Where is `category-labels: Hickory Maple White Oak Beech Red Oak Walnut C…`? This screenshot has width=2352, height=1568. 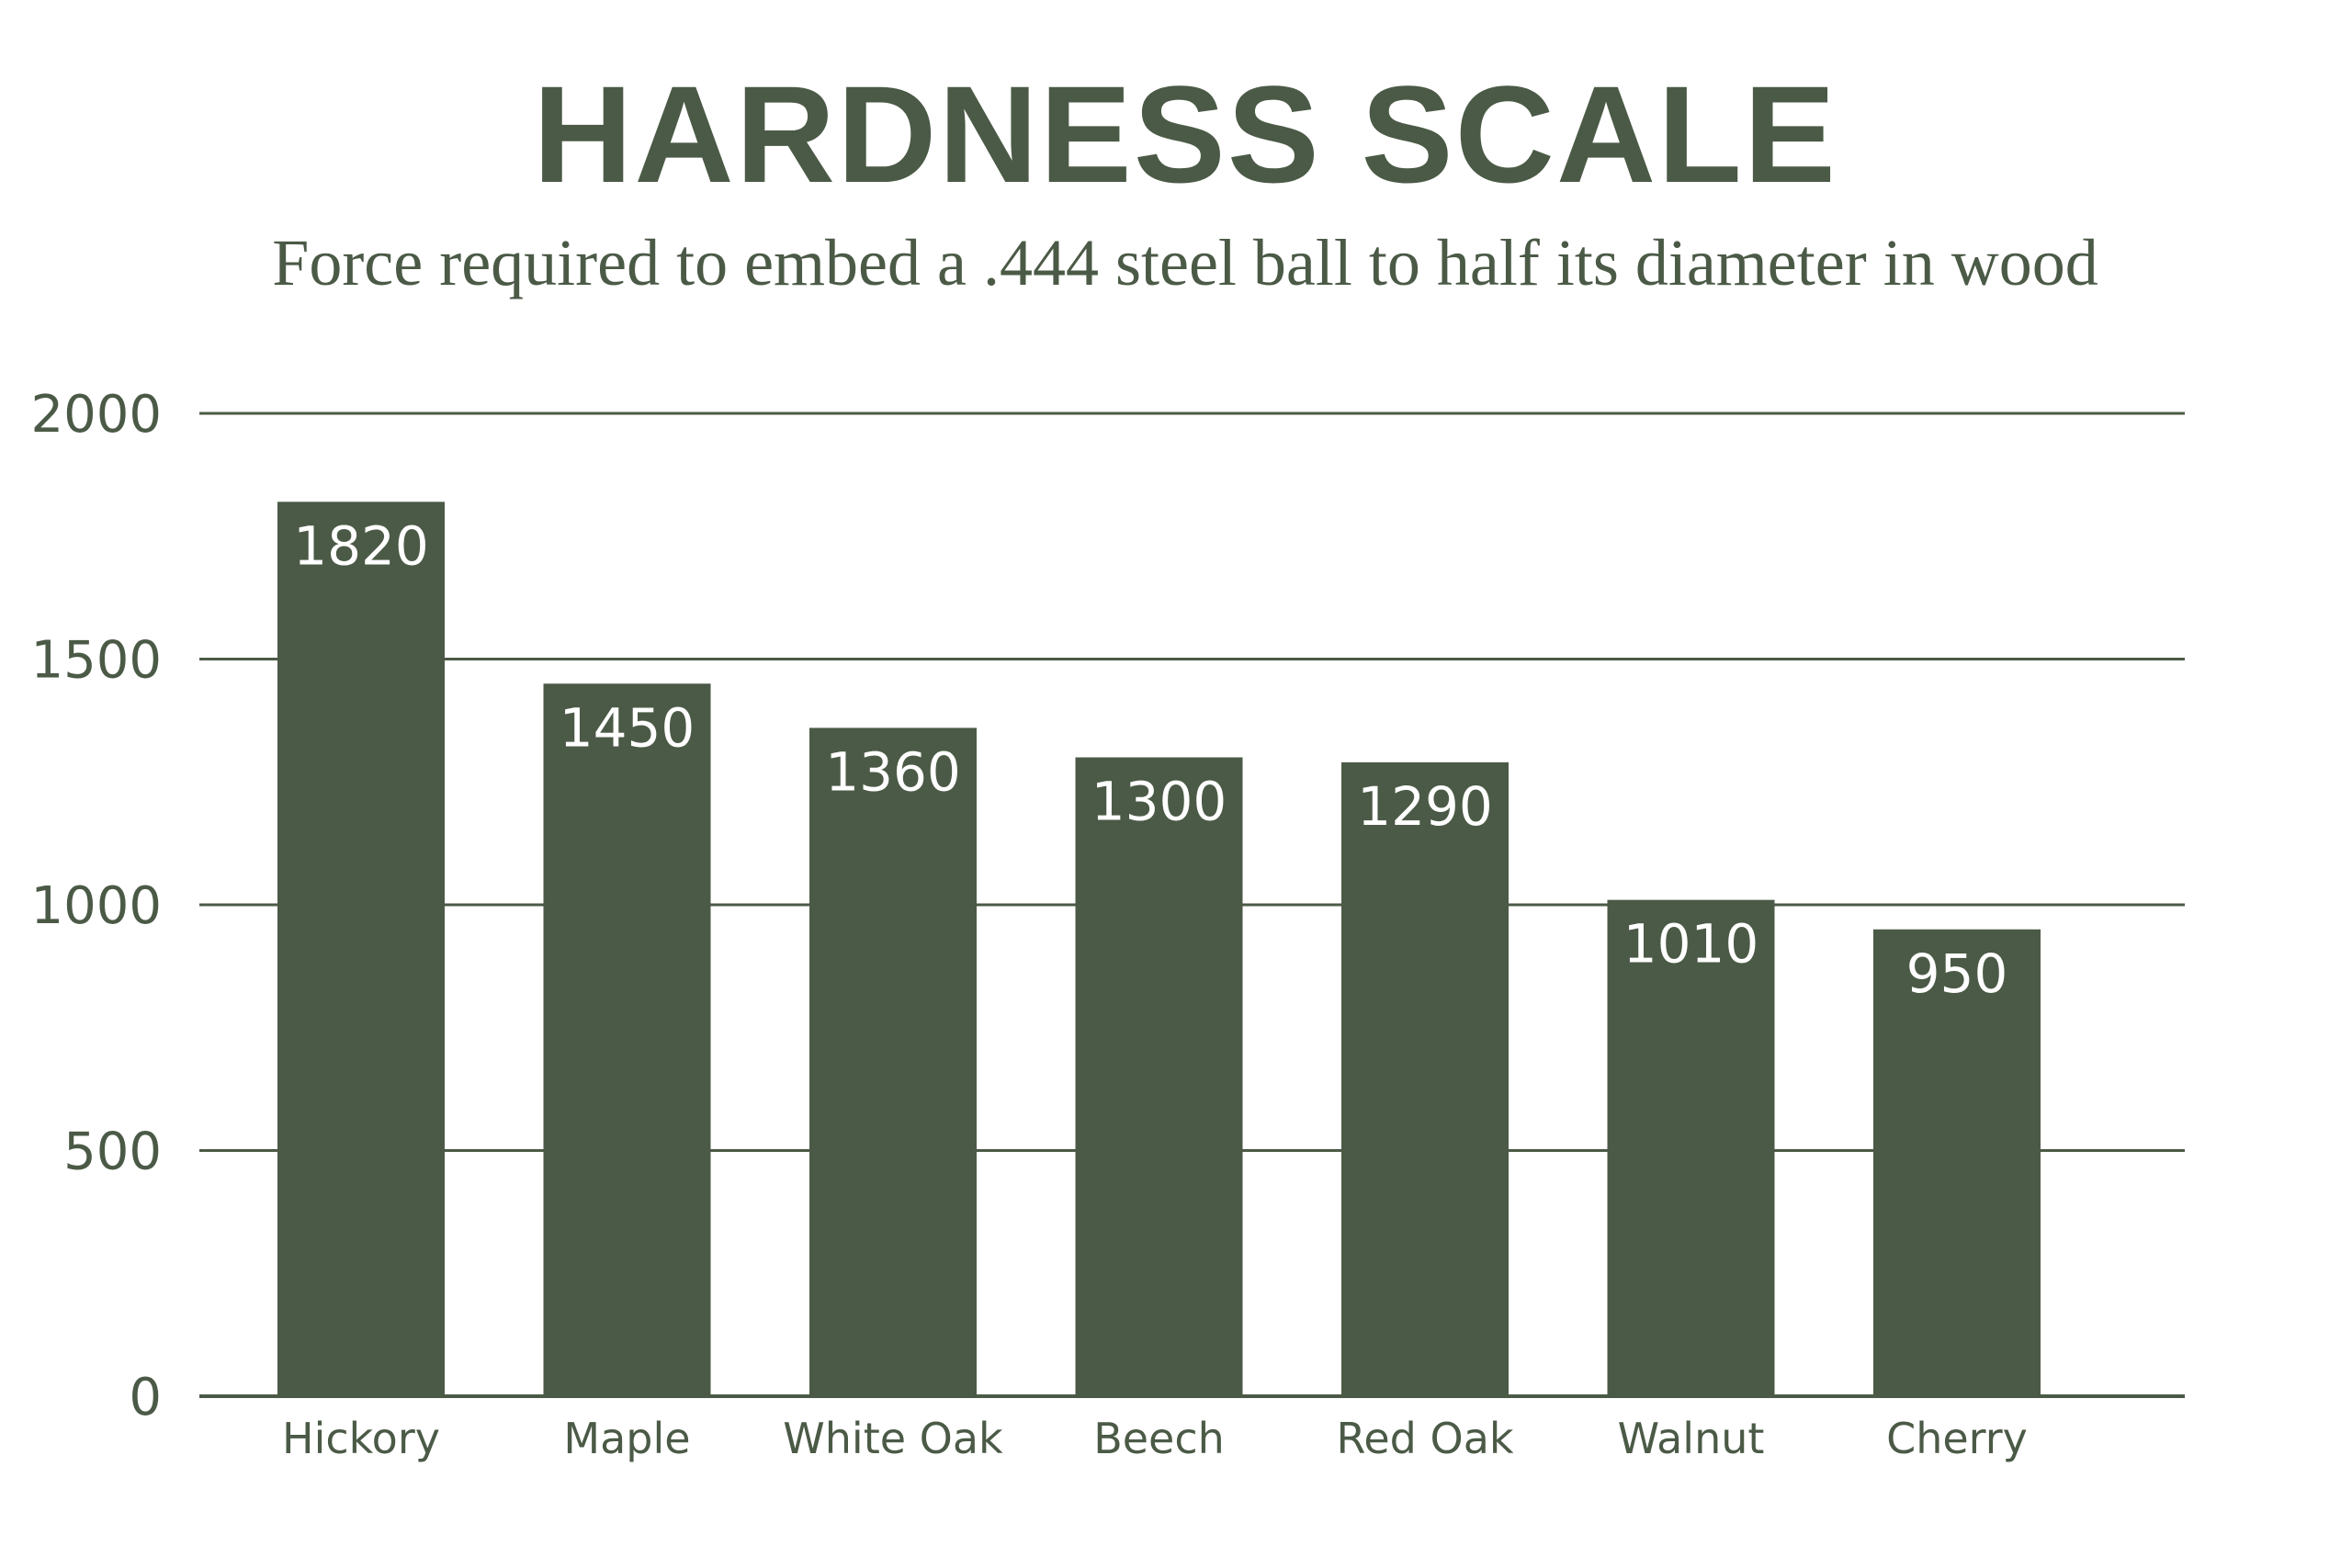 category-labels: Hickory Maple White Oak Beech Red Oak Walnut C… is located at coordinates (1155, 1439).